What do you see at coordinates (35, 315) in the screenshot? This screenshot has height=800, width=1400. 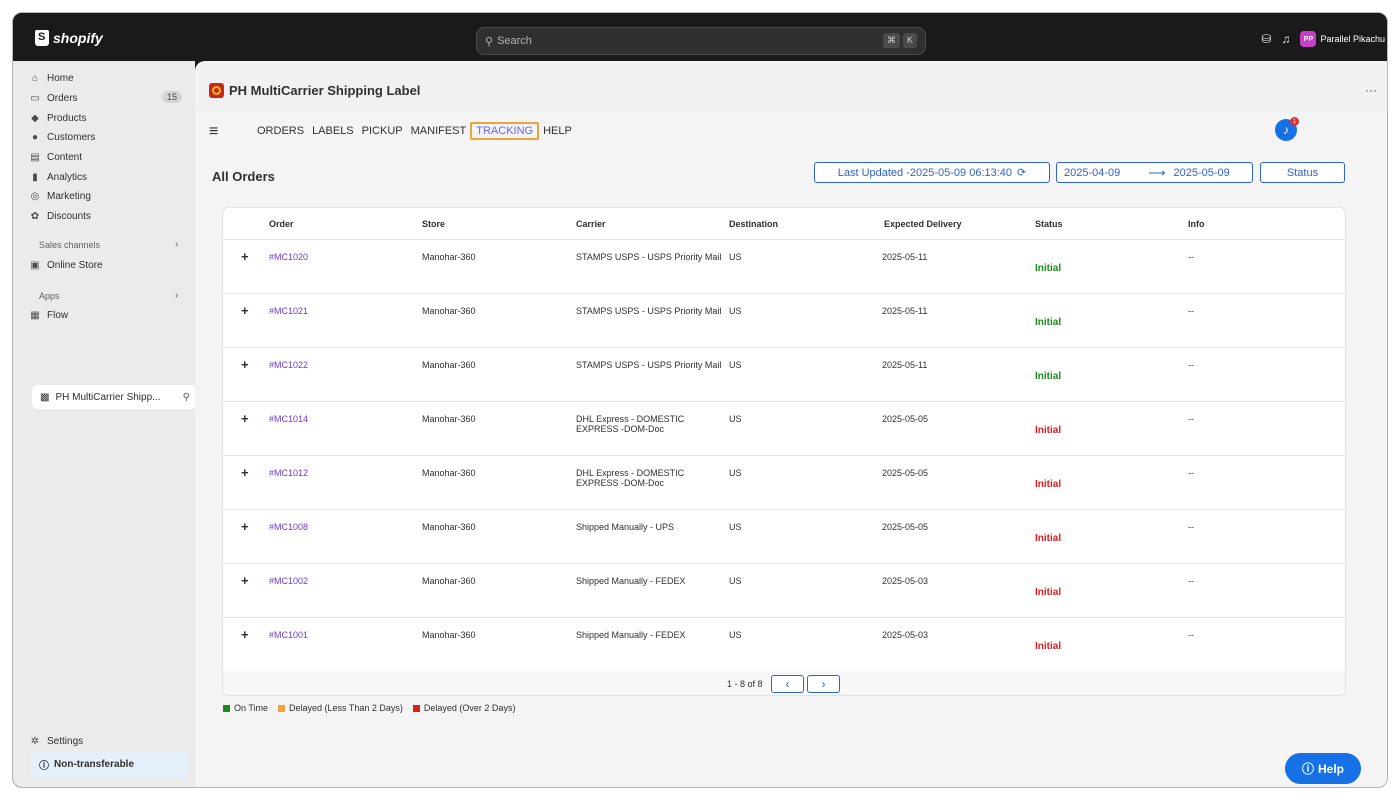 I see `flow-icon: ▦` at bounding box center [35, 315].